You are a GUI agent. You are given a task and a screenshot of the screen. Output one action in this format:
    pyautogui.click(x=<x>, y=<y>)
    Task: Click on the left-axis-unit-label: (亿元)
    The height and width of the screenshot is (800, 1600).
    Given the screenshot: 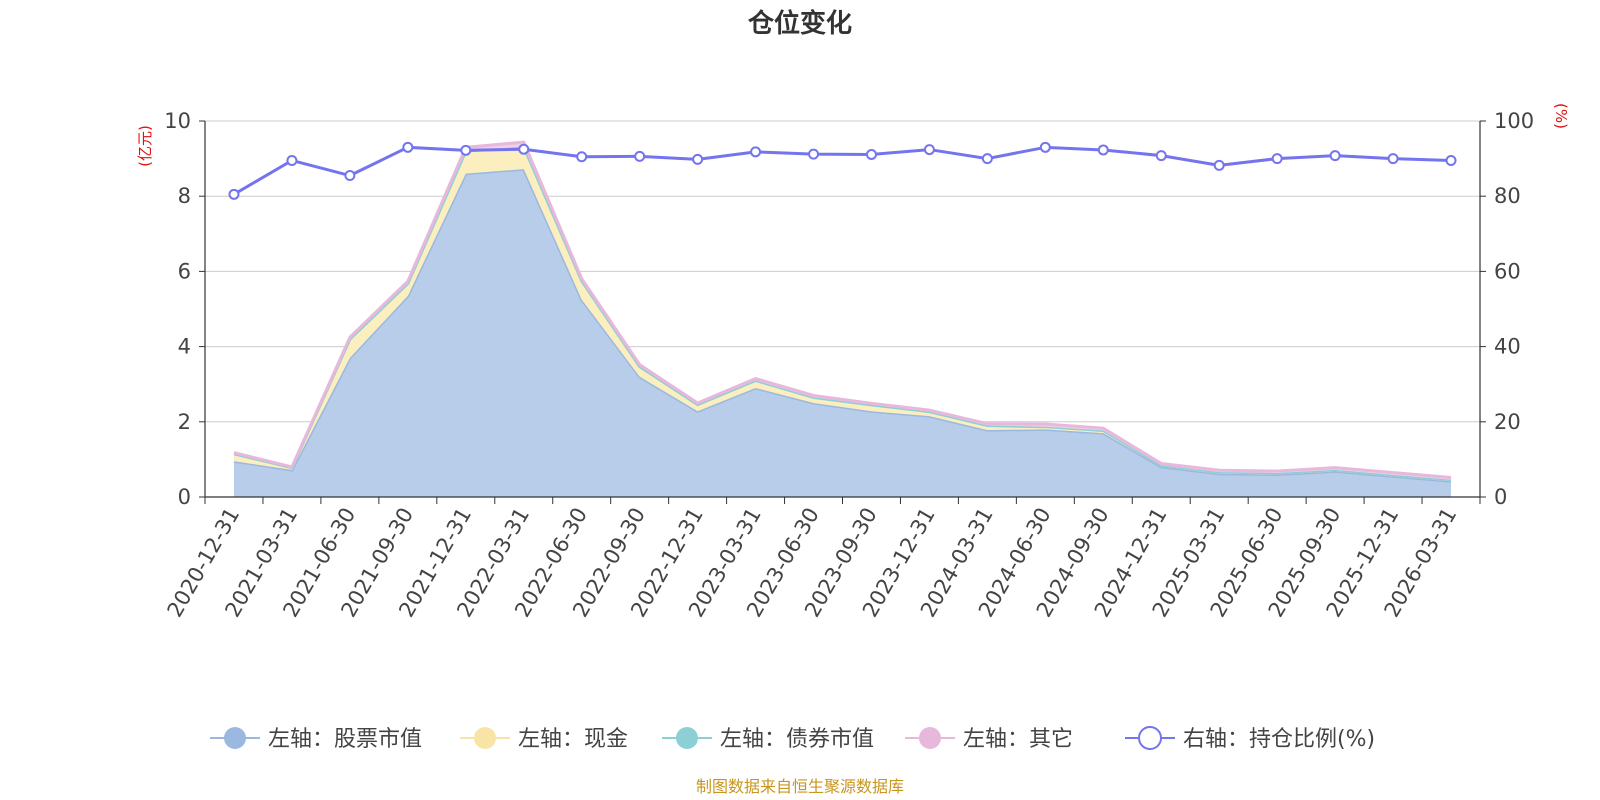 What is the action you would take?
    pyautogui.click(x=145, y=146)
    